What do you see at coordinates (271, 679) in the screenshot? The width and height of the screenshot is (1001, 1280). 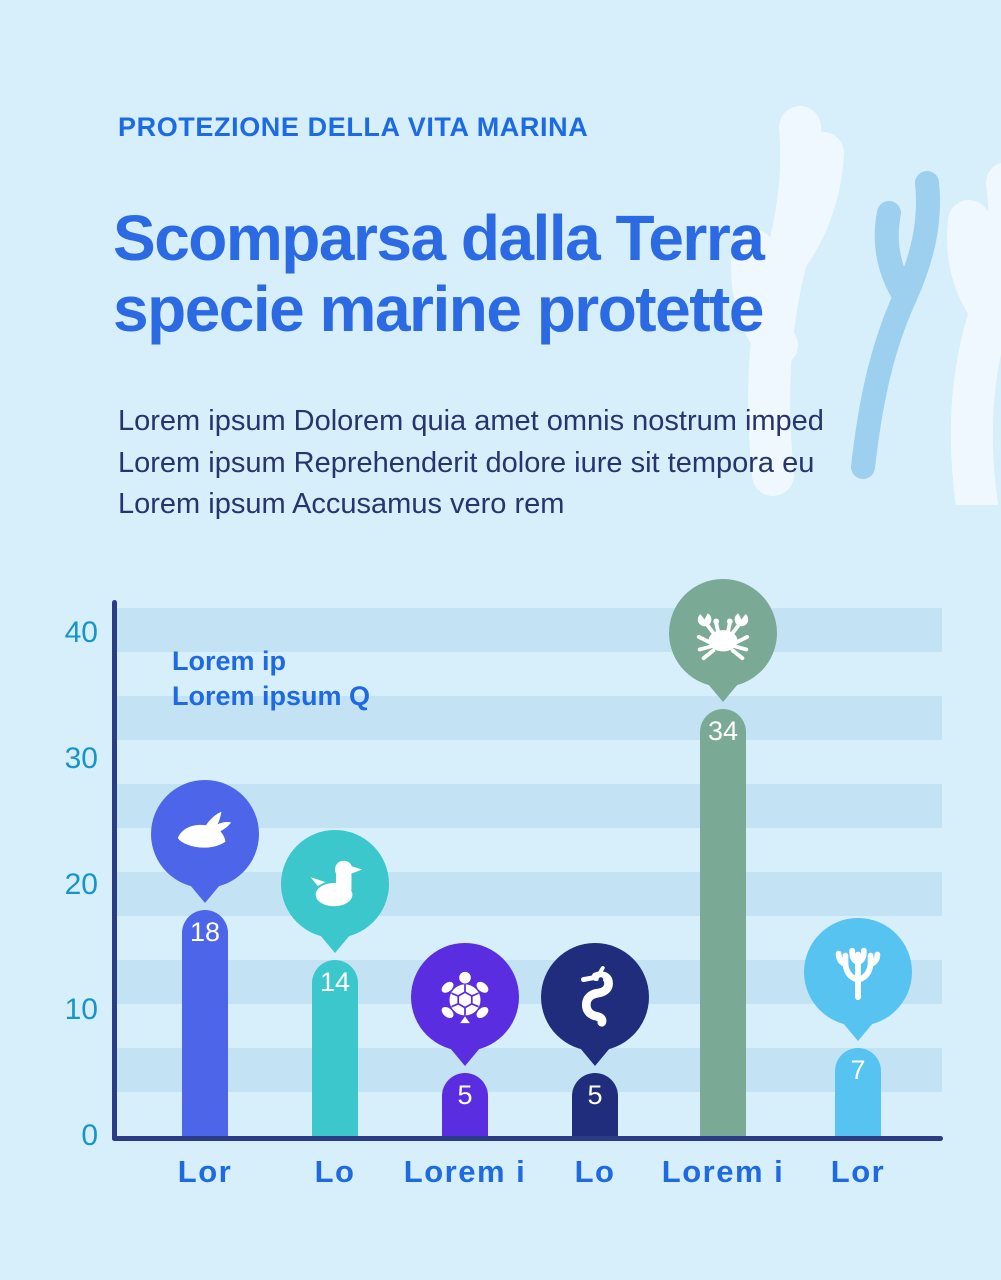 I see `chart-legend: Lorem ip Lorem ipsum Q` at bounding box center [271, 679].